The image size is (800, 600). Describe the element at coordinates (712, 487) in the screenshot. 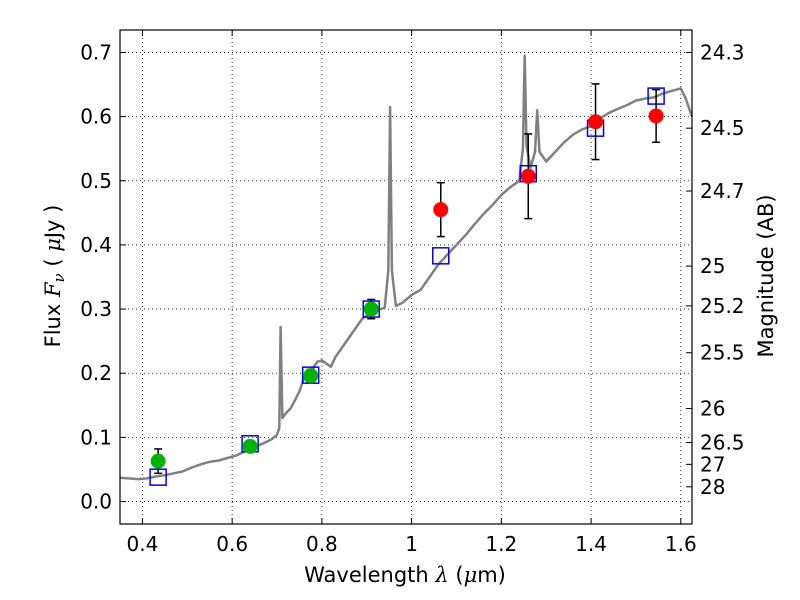

I see `magnitude-tick-label: 28` at that location.